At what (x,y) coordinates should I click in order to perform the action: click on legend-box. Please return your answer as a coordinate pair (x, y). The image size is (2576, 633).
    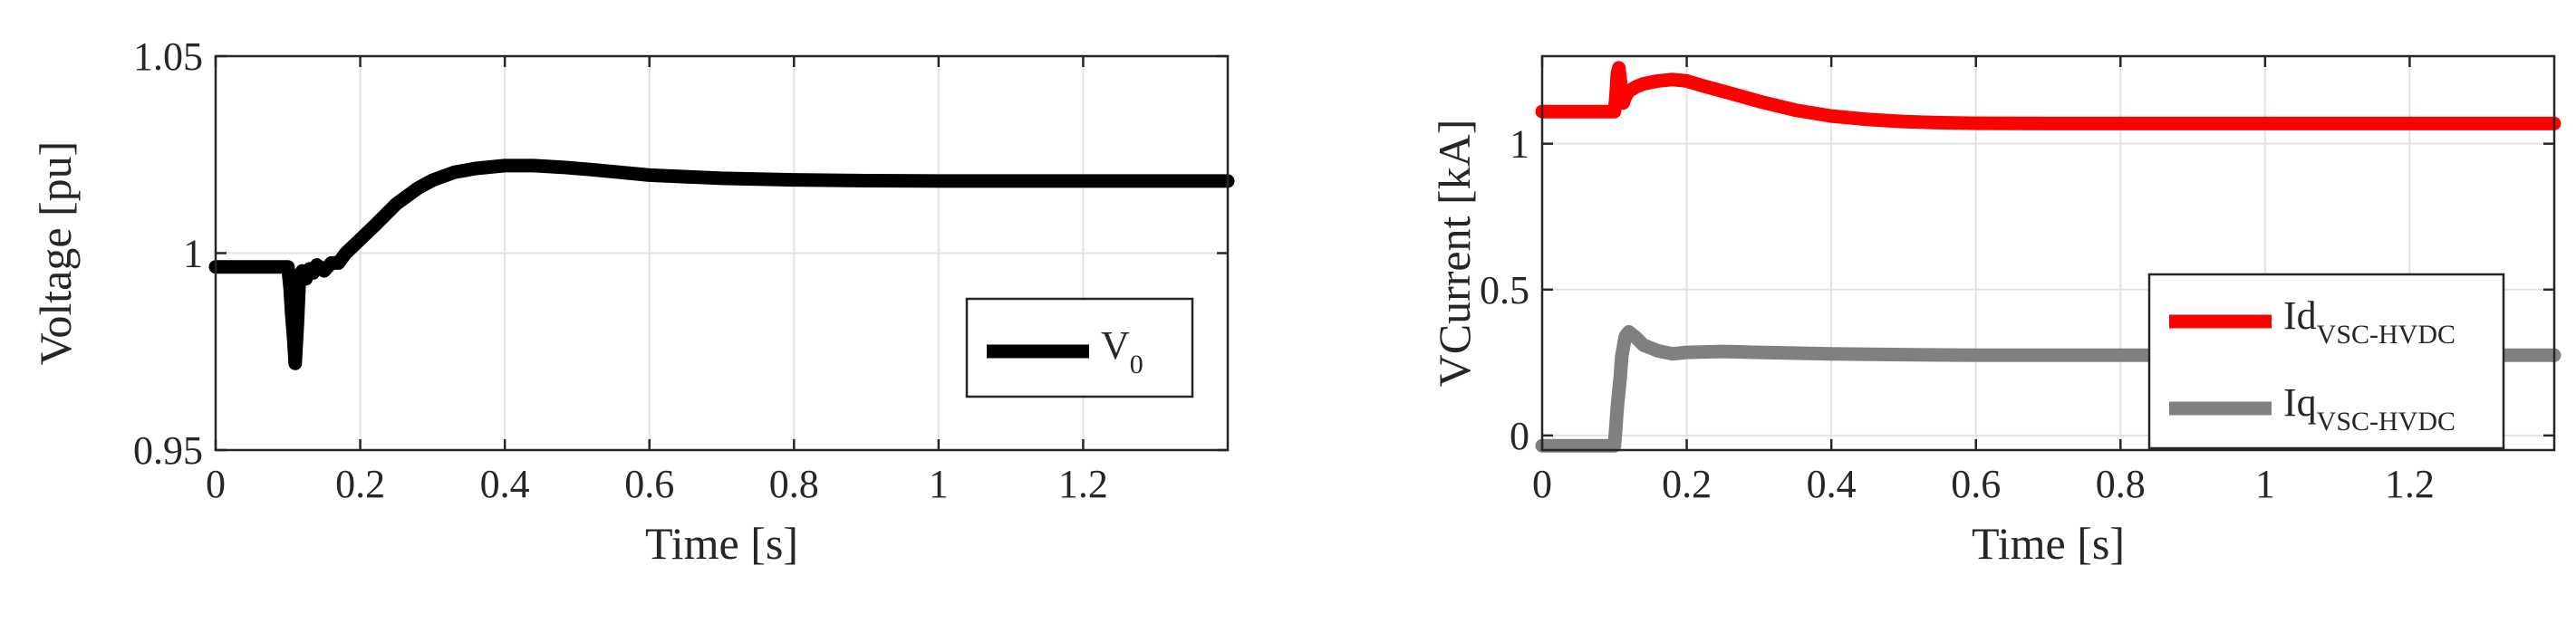
    Looking at the image, I should click on (2326, 361).